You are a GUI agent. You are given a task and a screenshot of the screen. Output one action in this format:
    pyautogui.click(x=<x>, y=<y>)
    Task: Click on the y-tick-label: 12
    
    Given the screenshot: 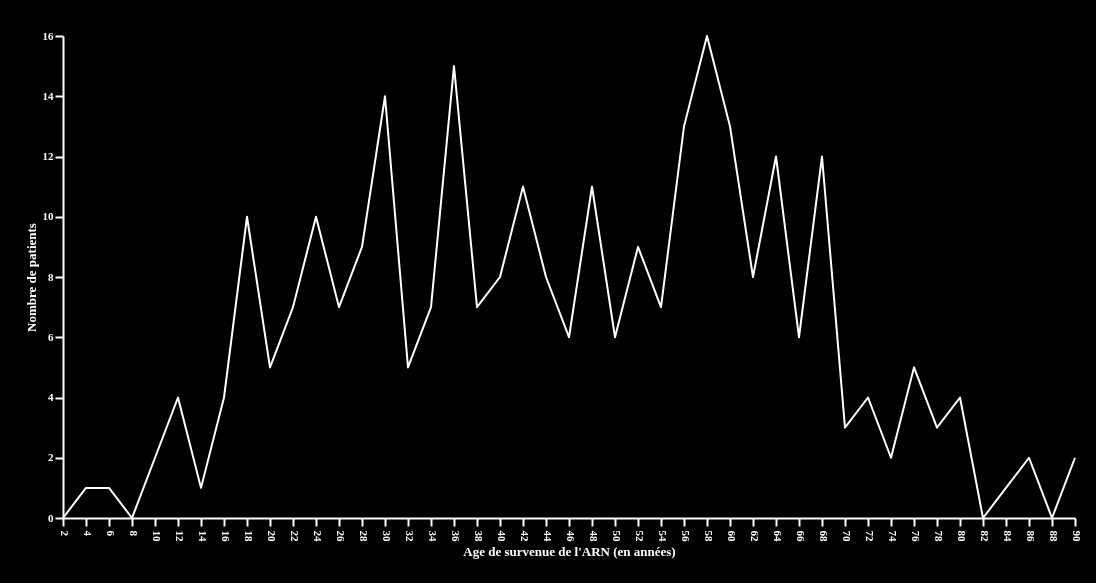 What is the action you would take?
    pyautogui.click(x=48, y=156)
    